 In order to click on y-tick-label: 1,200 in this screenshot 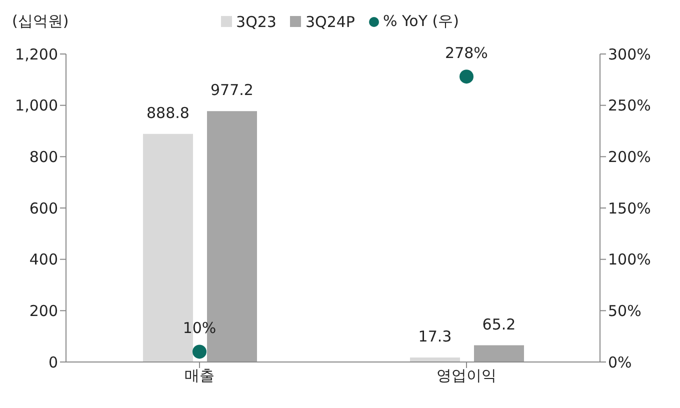, I will do `click(36, 54)`.